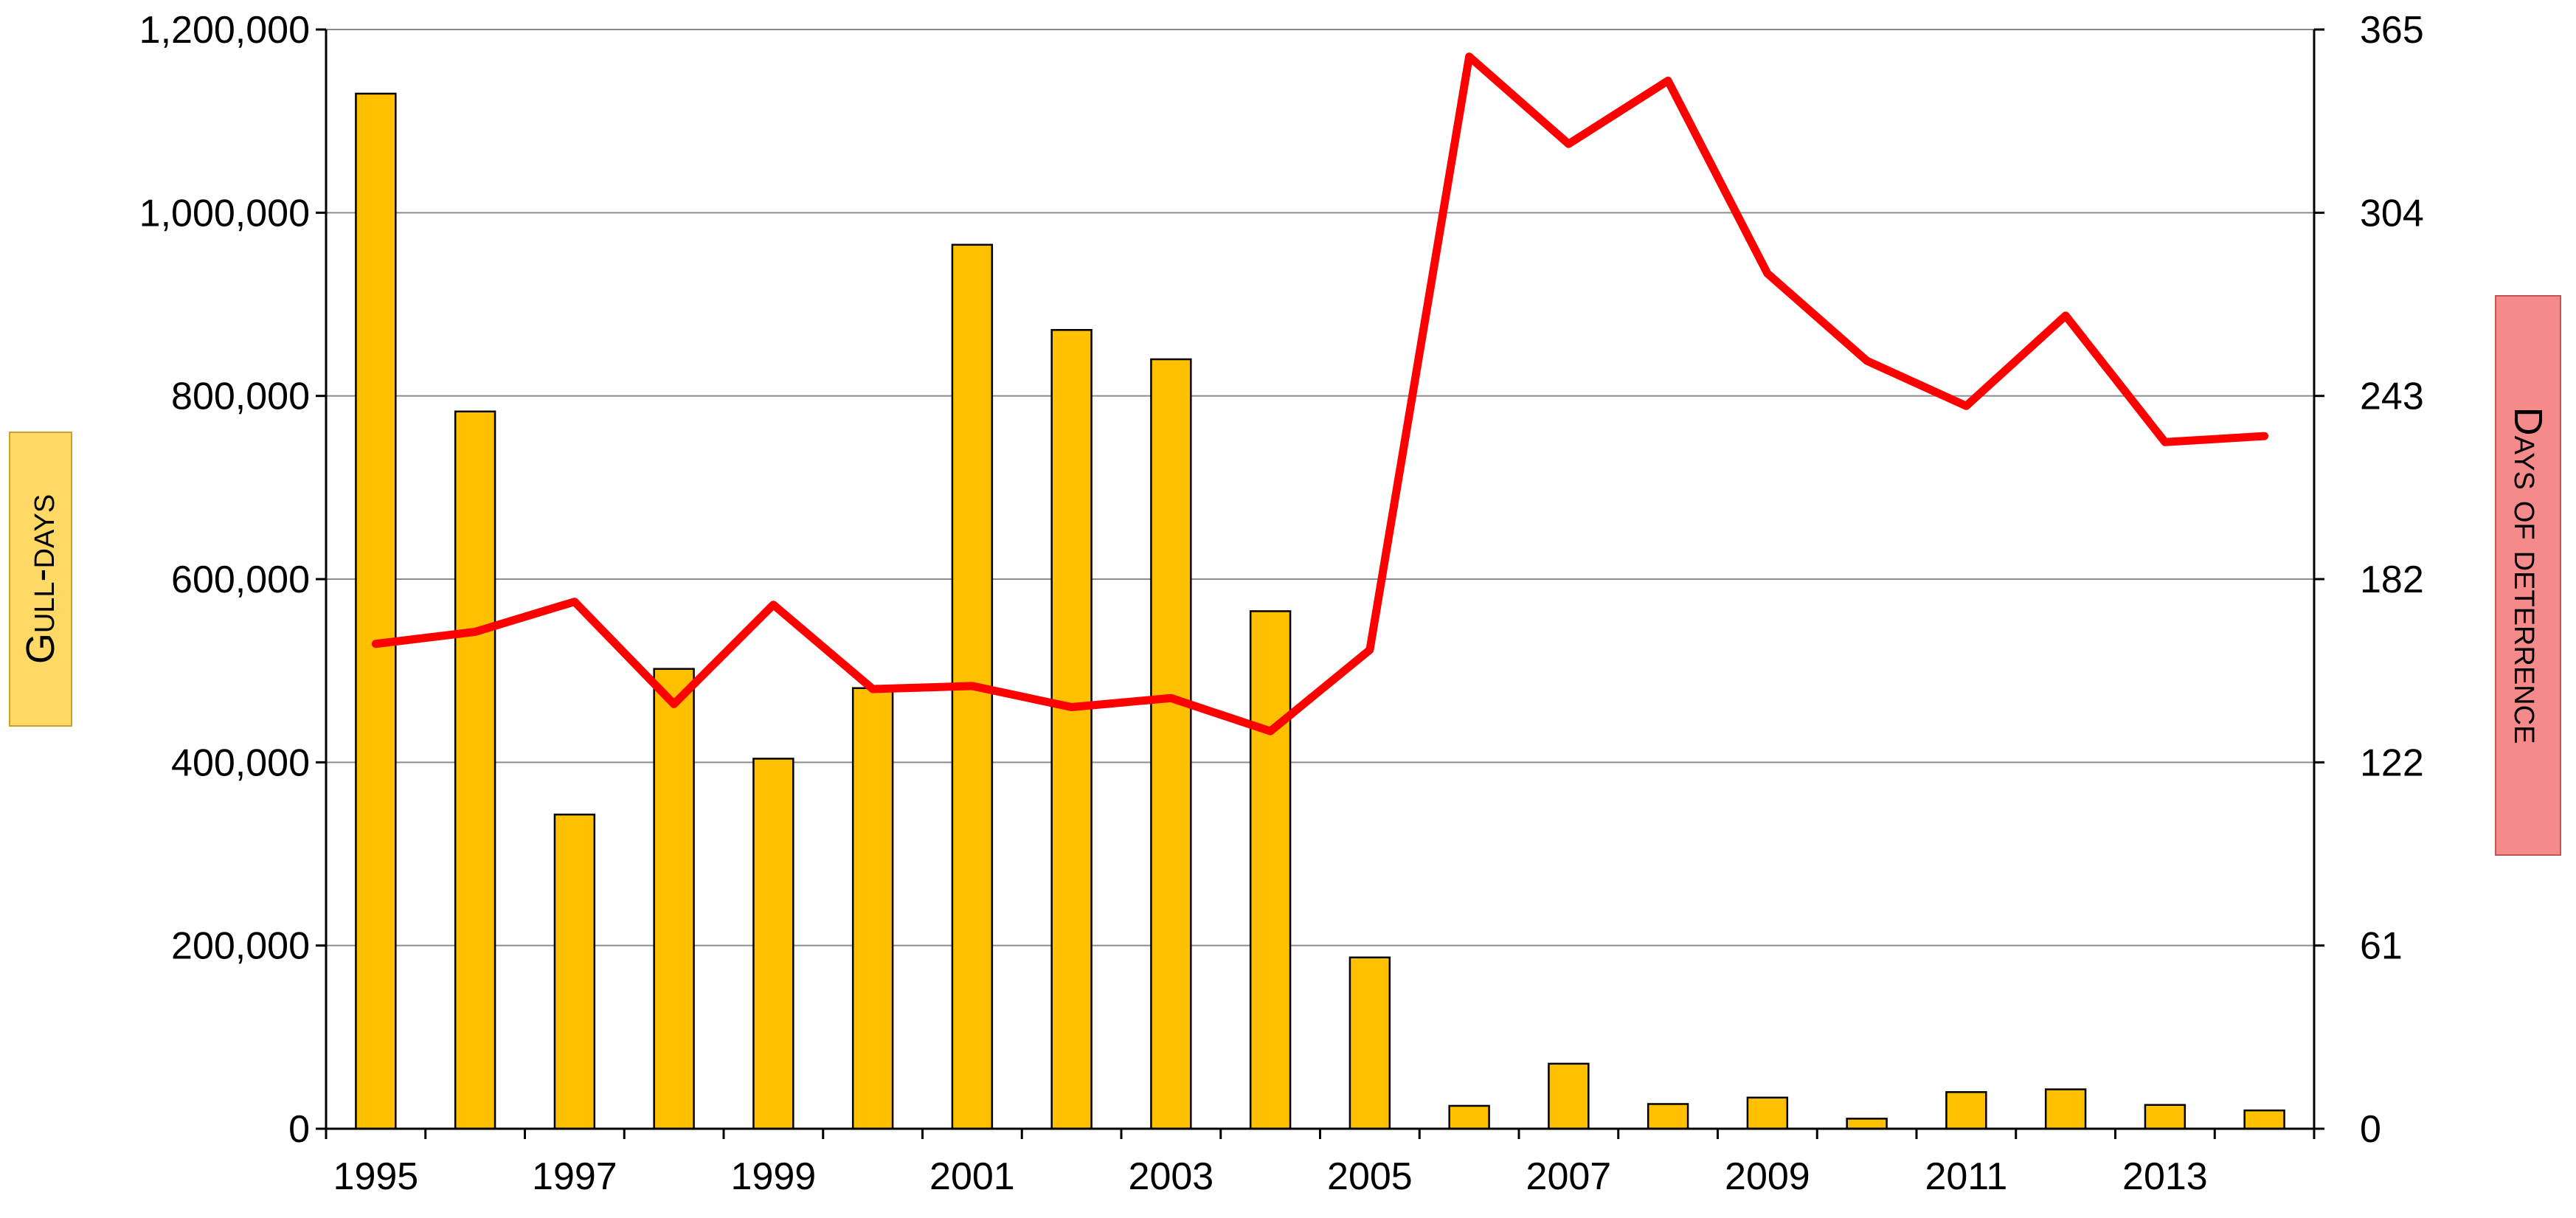  I want to click on bar-1995, so click(376, 611).